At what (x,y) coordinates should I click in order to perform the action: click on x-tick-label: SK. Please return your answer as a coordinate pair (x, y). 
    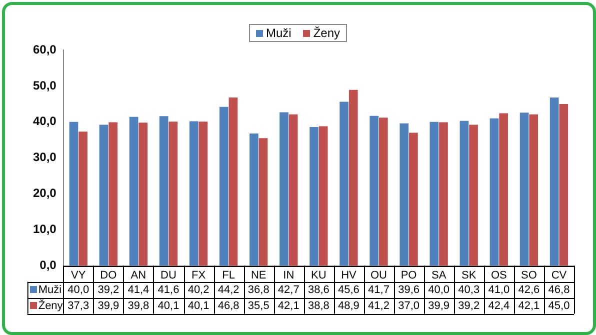
    Looking at the image, I should click on (469, 275).